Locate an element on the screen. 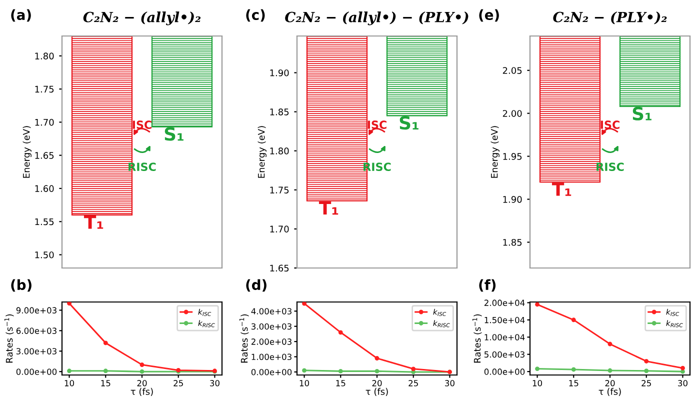  y-tick-label: 2.00e+04 is located at coordinates (504, 303).